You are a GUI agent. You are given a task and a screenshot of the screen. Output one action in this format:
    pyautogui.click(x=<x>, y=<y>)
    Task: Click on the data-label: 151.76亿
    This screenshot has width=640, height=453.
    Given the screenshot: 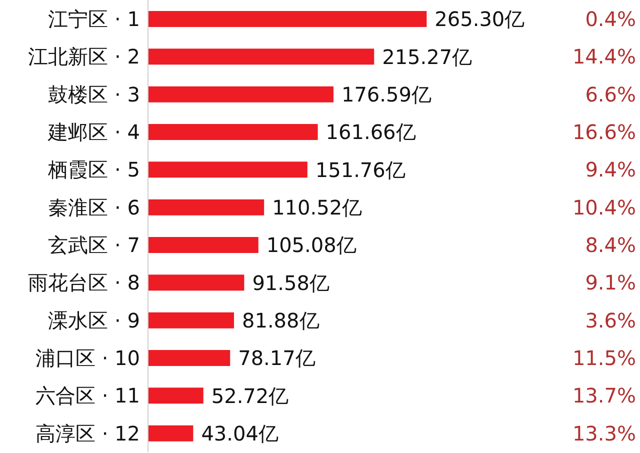 What is the action you would take?
    pyautogui.click(x=360, y=170)
    